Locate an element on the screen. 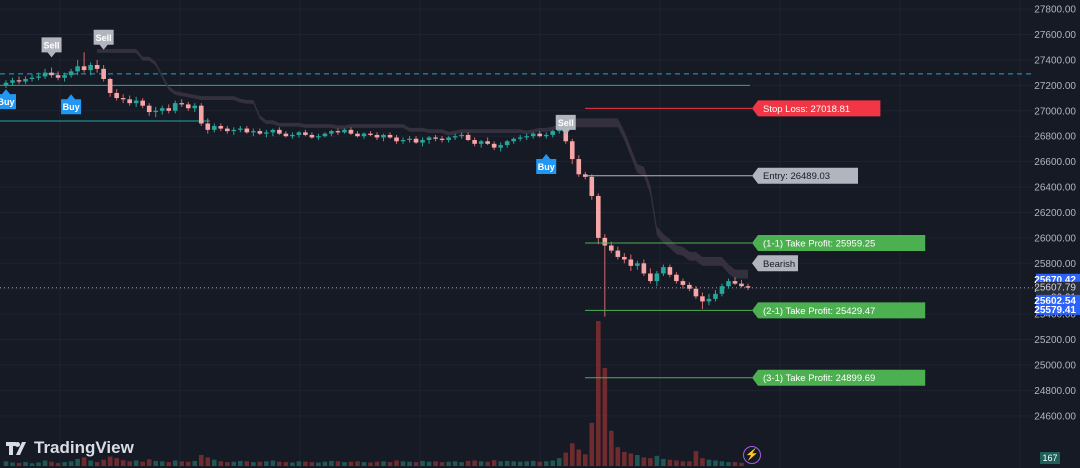 The image size is (1080, 468). axis-tick-label: 26800.00 is located at coordinates (1055, 137).